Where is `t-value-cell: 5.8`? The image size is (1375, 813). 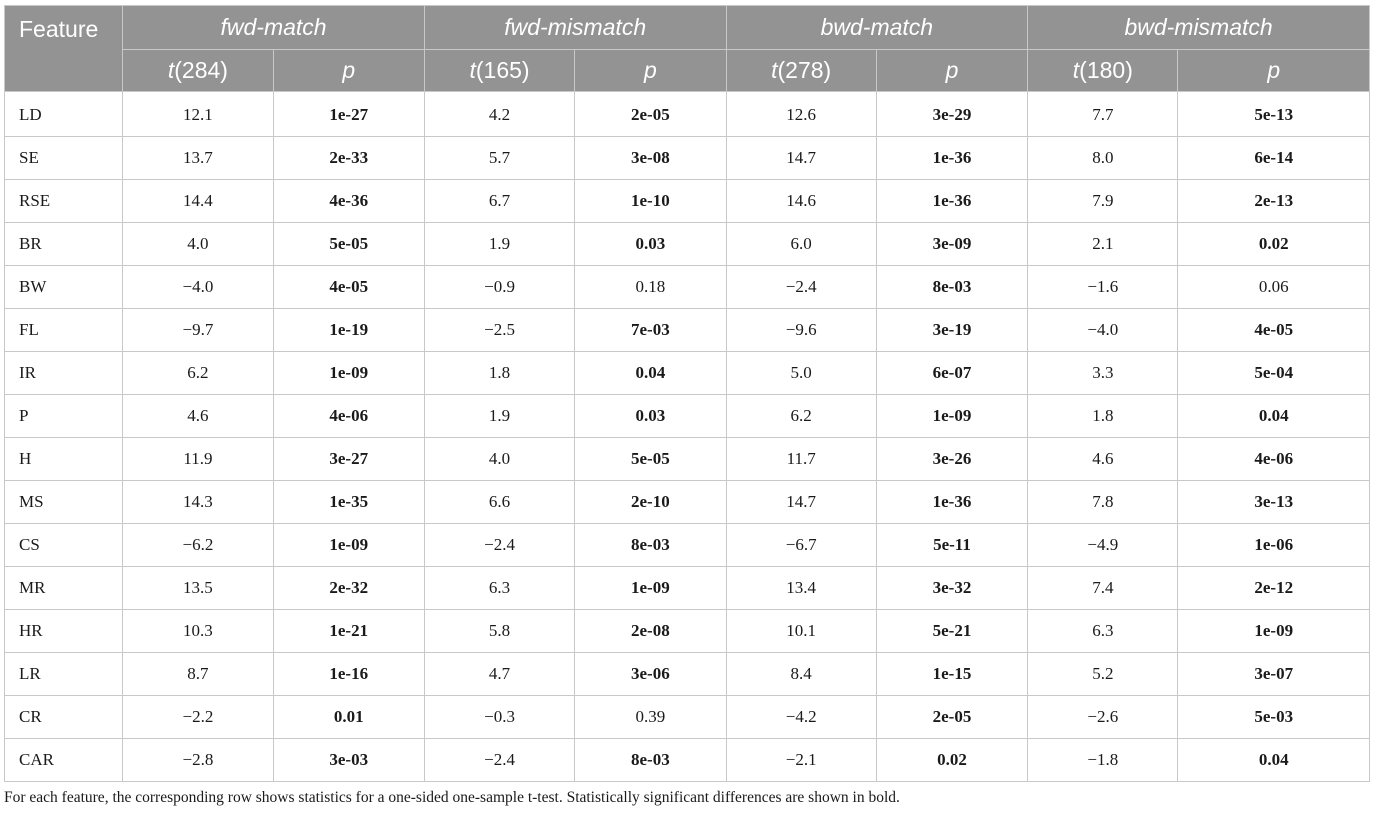
t-value-cell: 5.8 is located at coordinates (499, 631).